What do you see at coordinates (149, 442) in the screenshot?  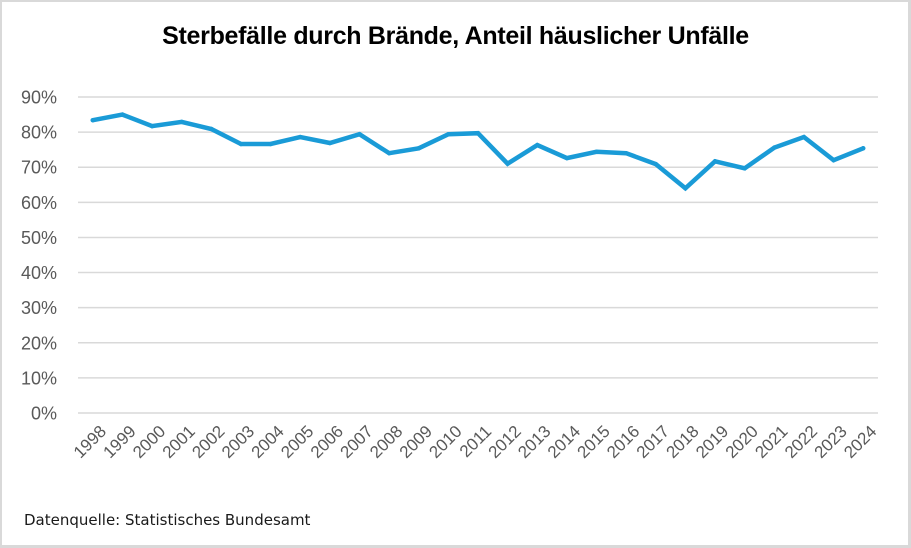 I see `x-tick-label: 2000` at bounding box center [149, 442].